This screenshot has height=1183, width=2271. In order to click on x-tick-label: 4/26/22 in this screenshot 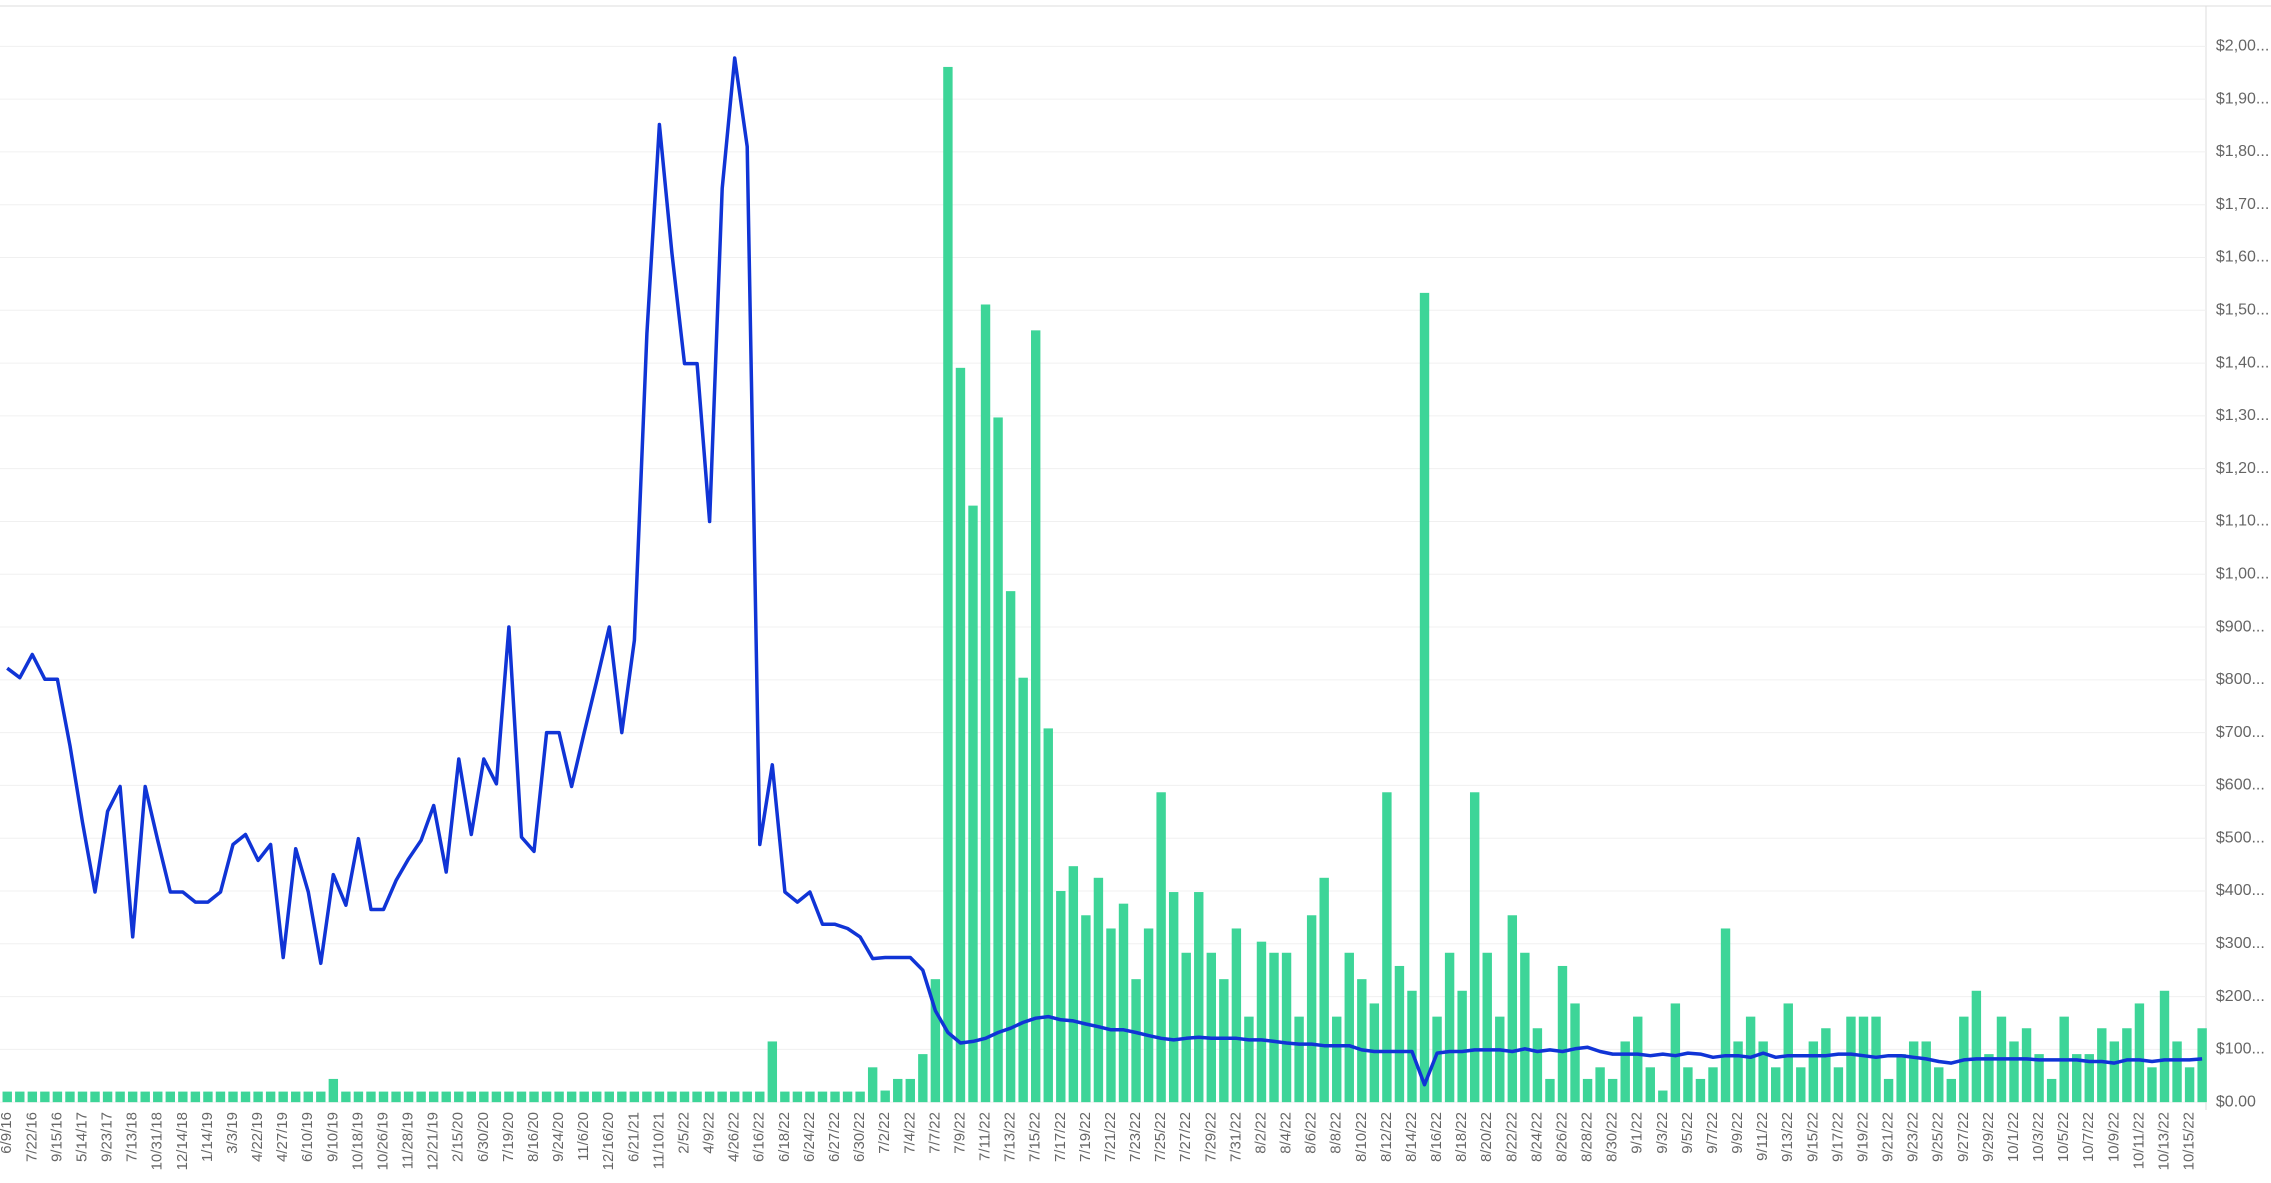, I will do `click(734, 1137)`.